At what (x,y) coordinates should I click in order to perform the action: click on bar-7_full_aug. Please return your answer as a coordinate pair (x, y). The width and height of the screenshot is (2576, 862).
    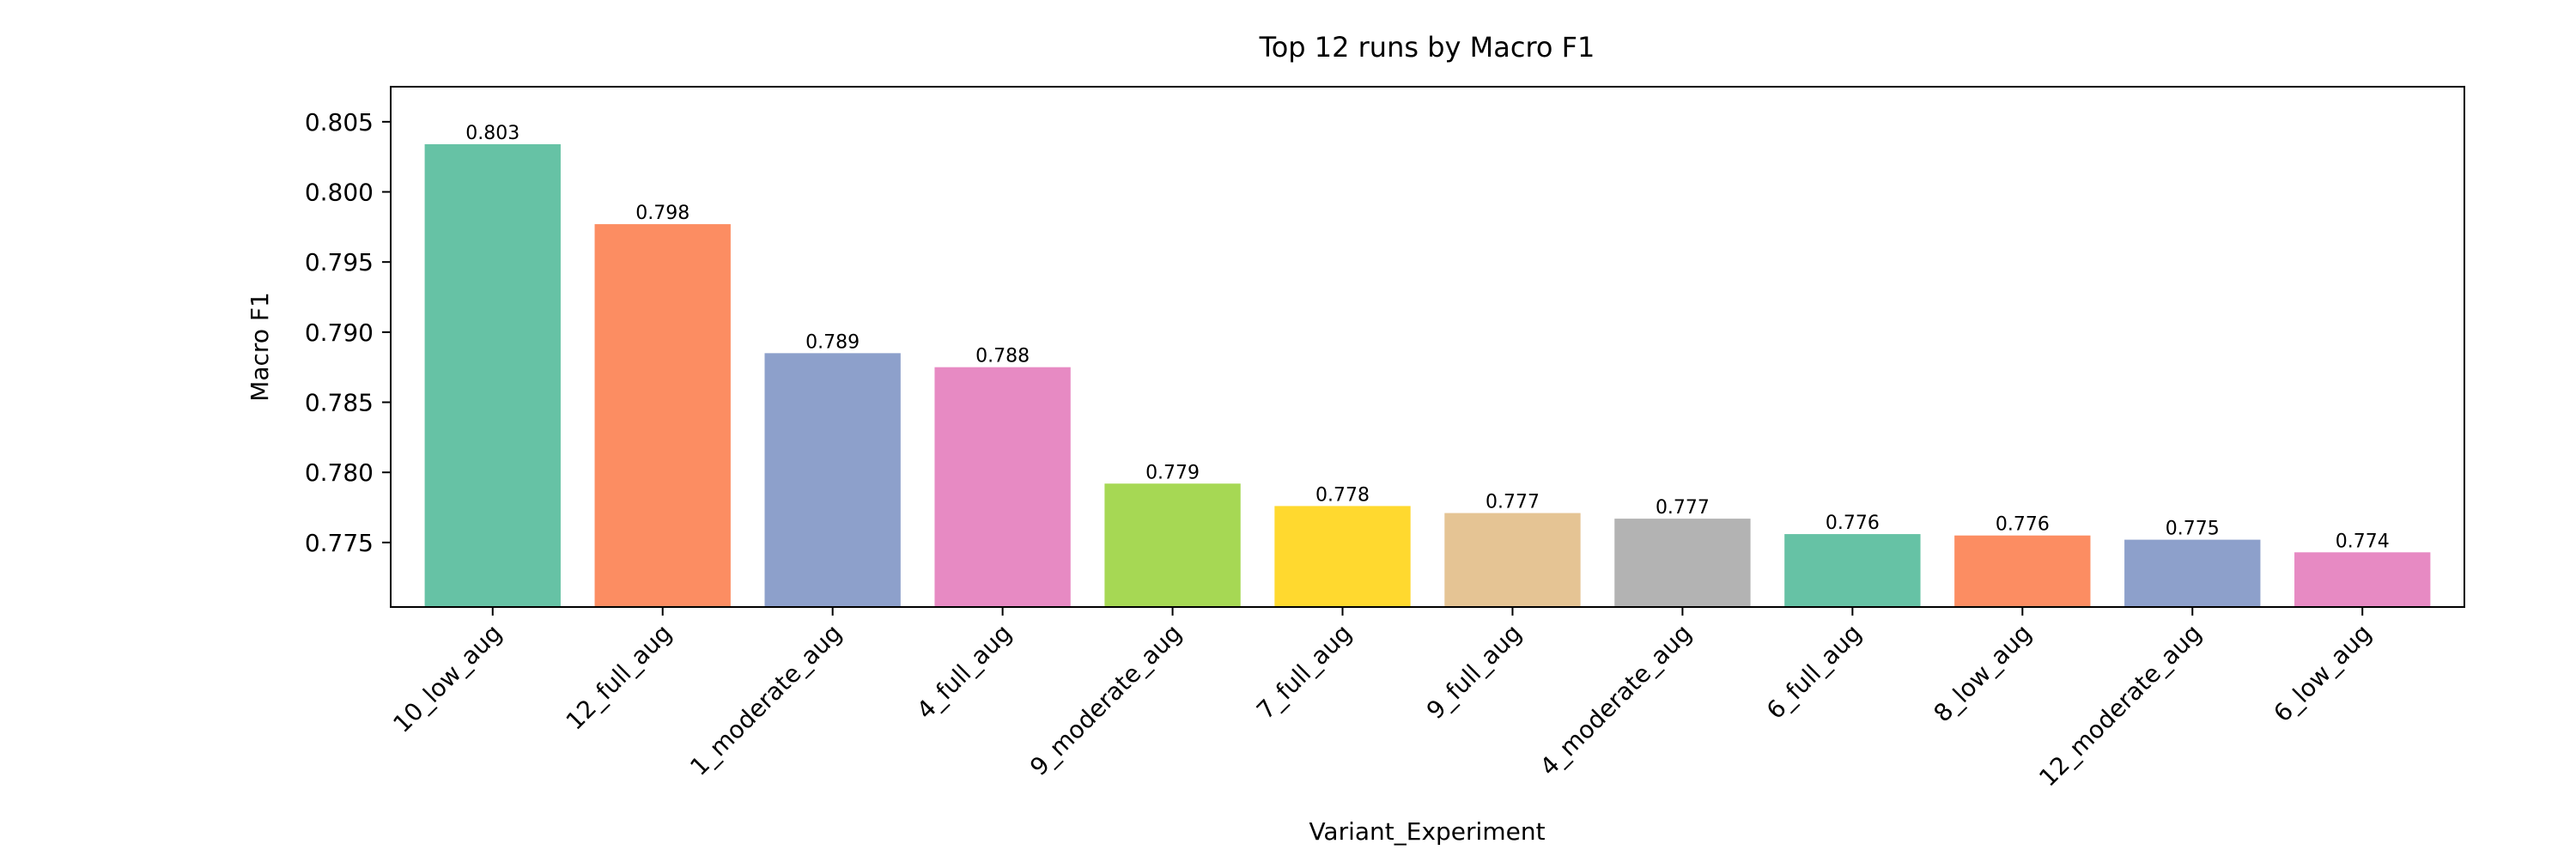
    Looking at the image, I should click on (1342, 556).